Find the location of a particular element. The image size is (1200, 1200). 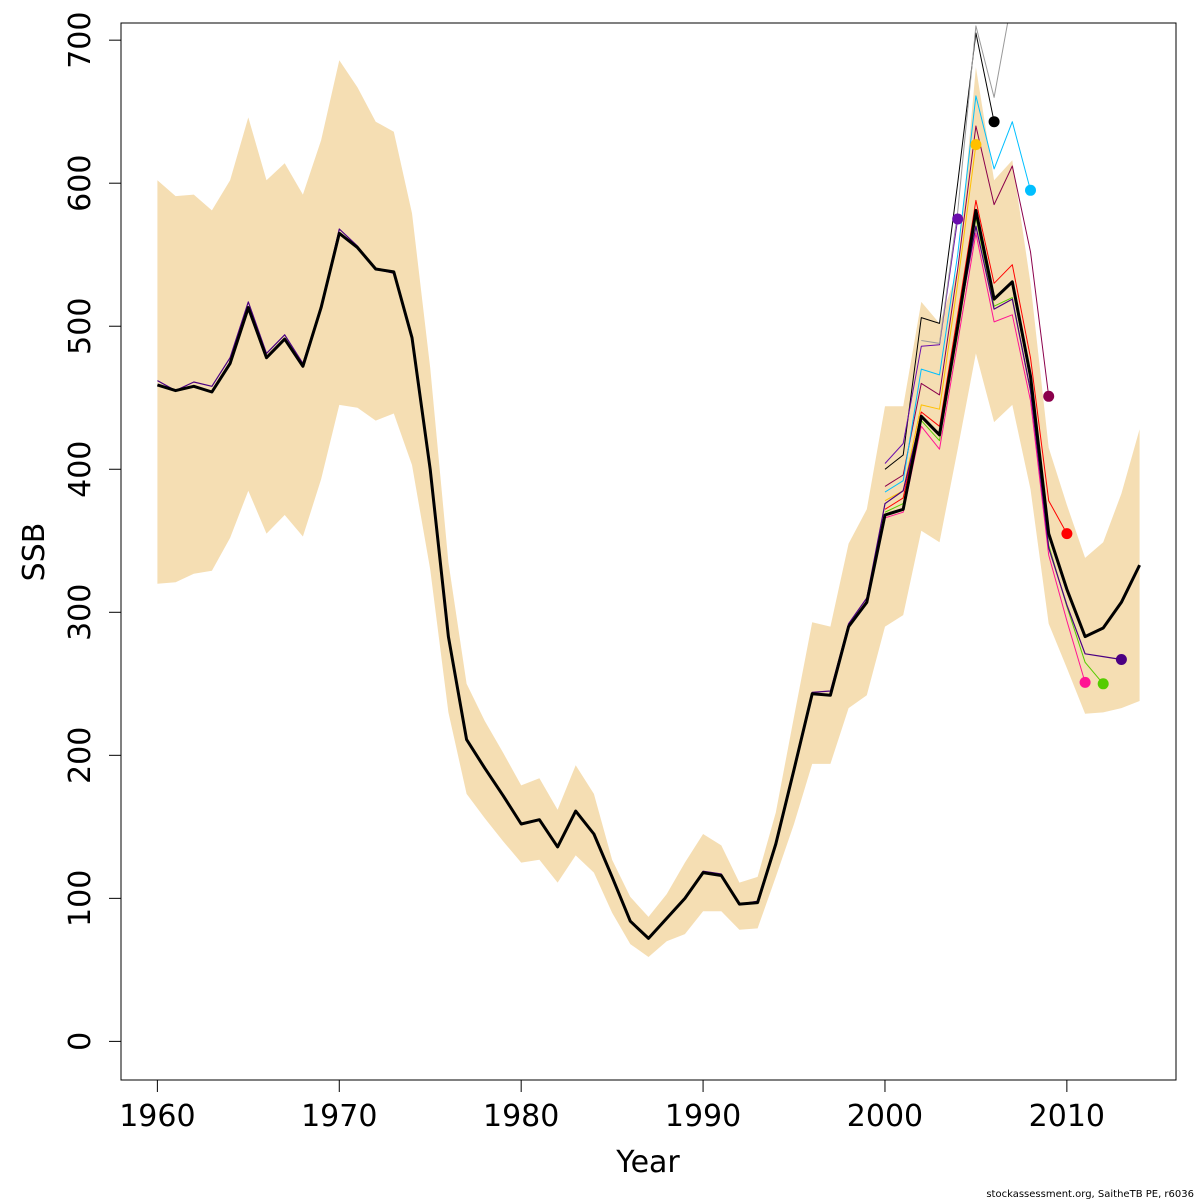

x-tick-label: 1980 is located at coordinates (521, 1116).